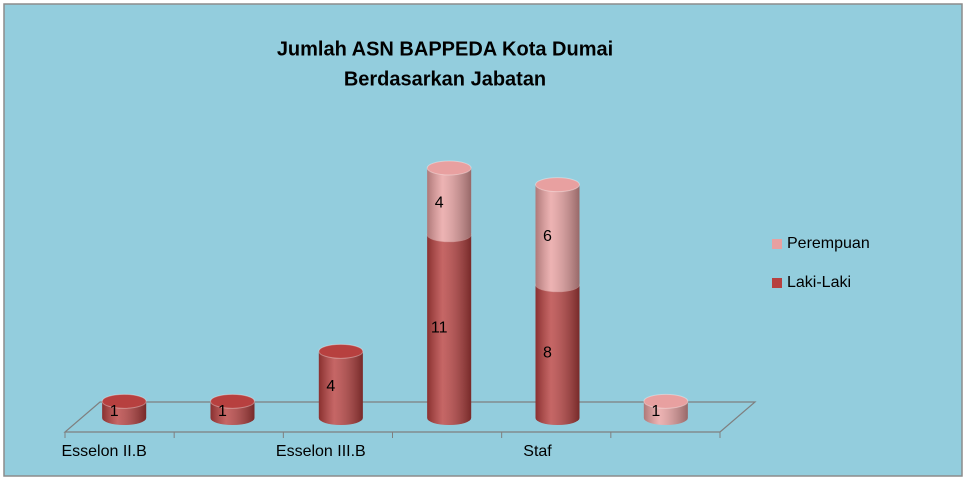  Describe the element at coordinates (321, 451) in the screenshot. I see `x-tick-label: Esselon III.B` at that location.